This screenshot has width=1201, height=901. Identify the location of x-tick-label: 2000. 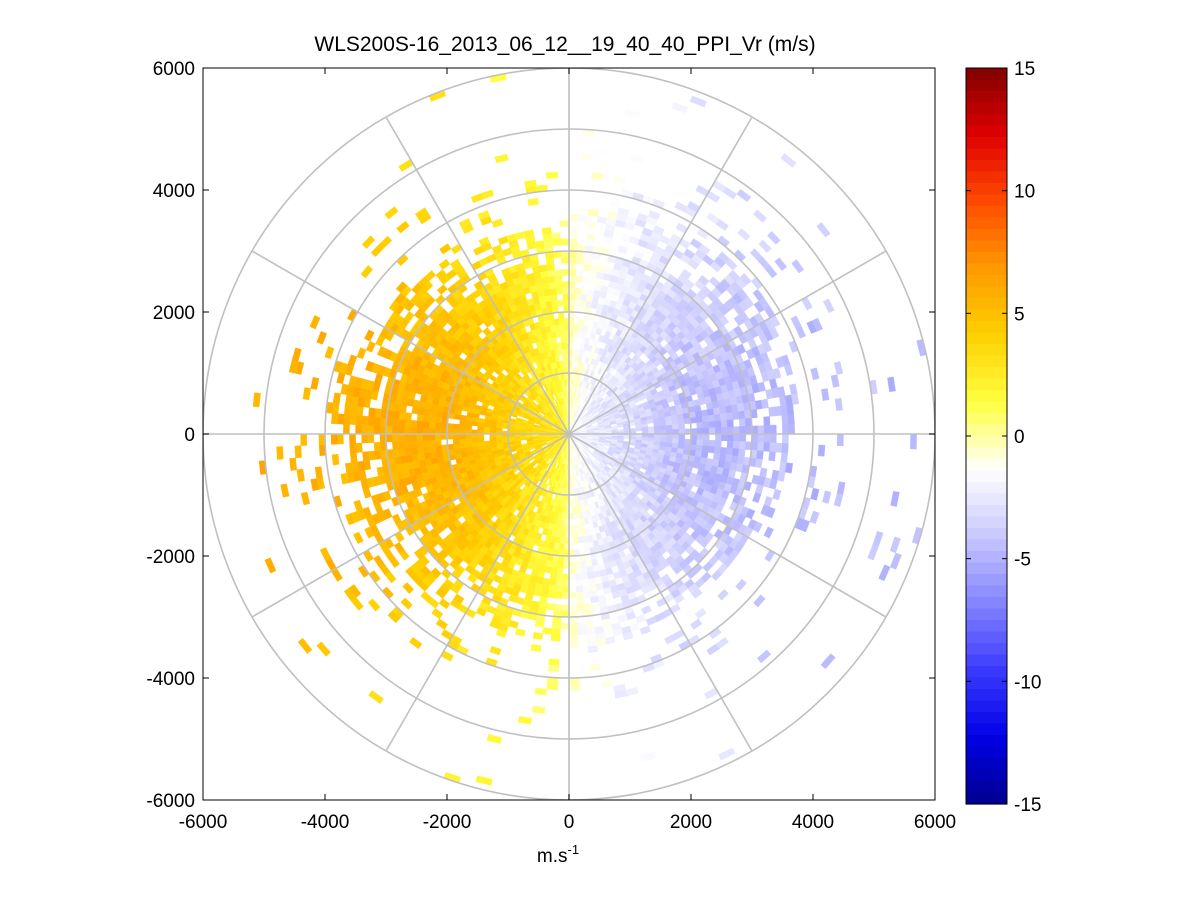
(691, 822).